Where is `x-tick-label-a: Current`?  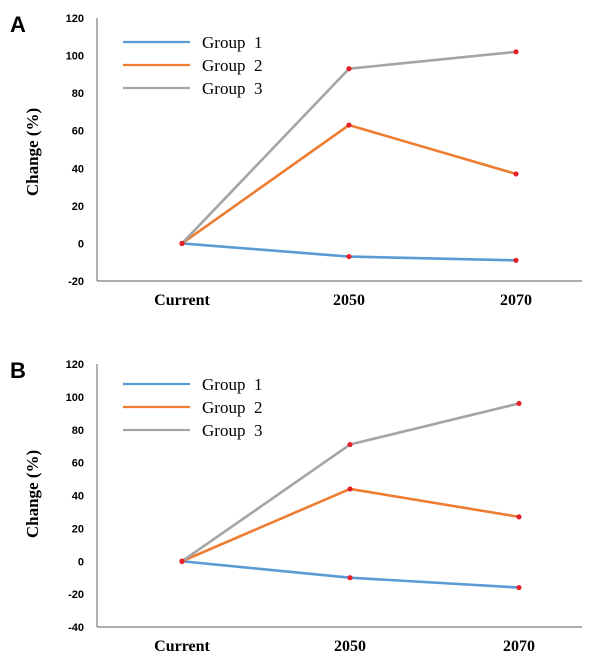
x-tick-label-a: Current is located at coordinates (182, 300).